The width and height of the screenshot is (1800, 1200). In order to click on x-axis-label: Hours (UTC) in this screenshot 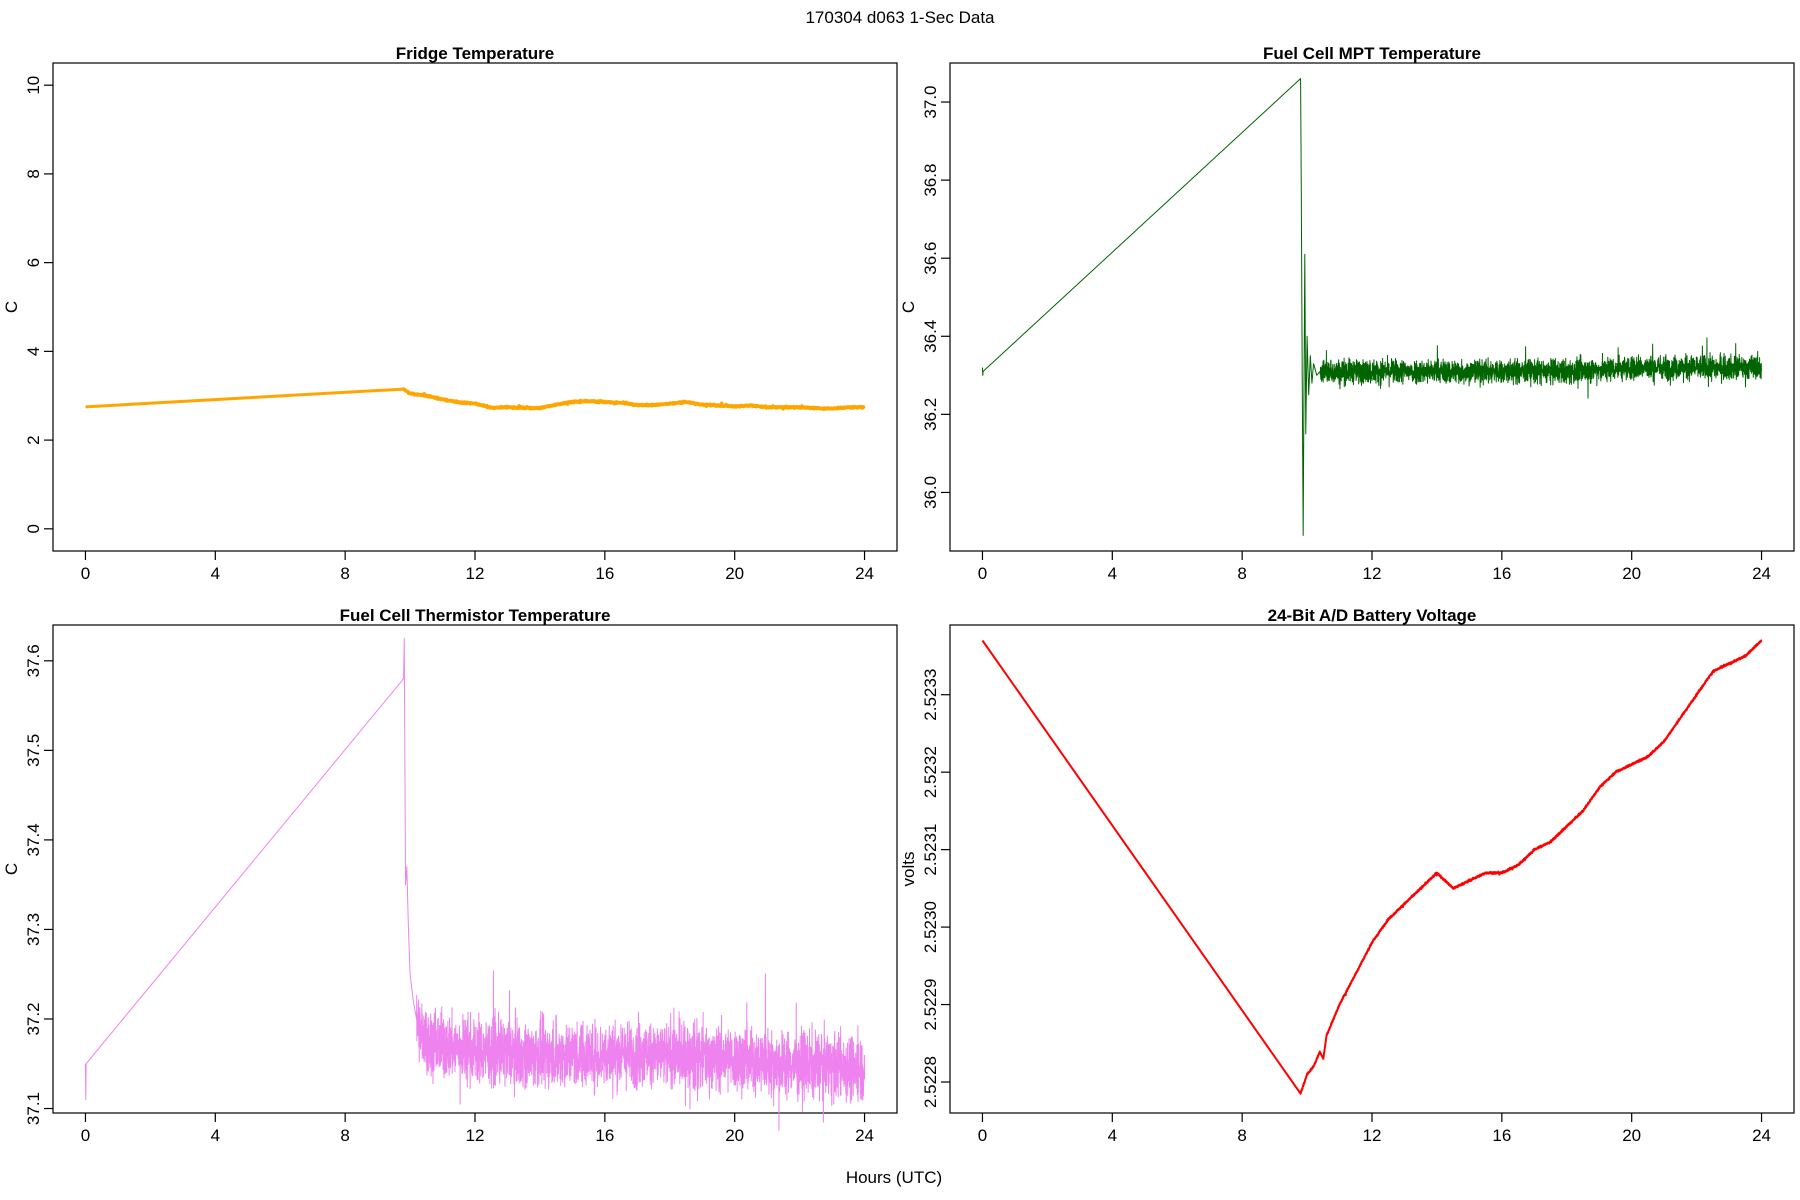, I will do `click(894, 1177)`.